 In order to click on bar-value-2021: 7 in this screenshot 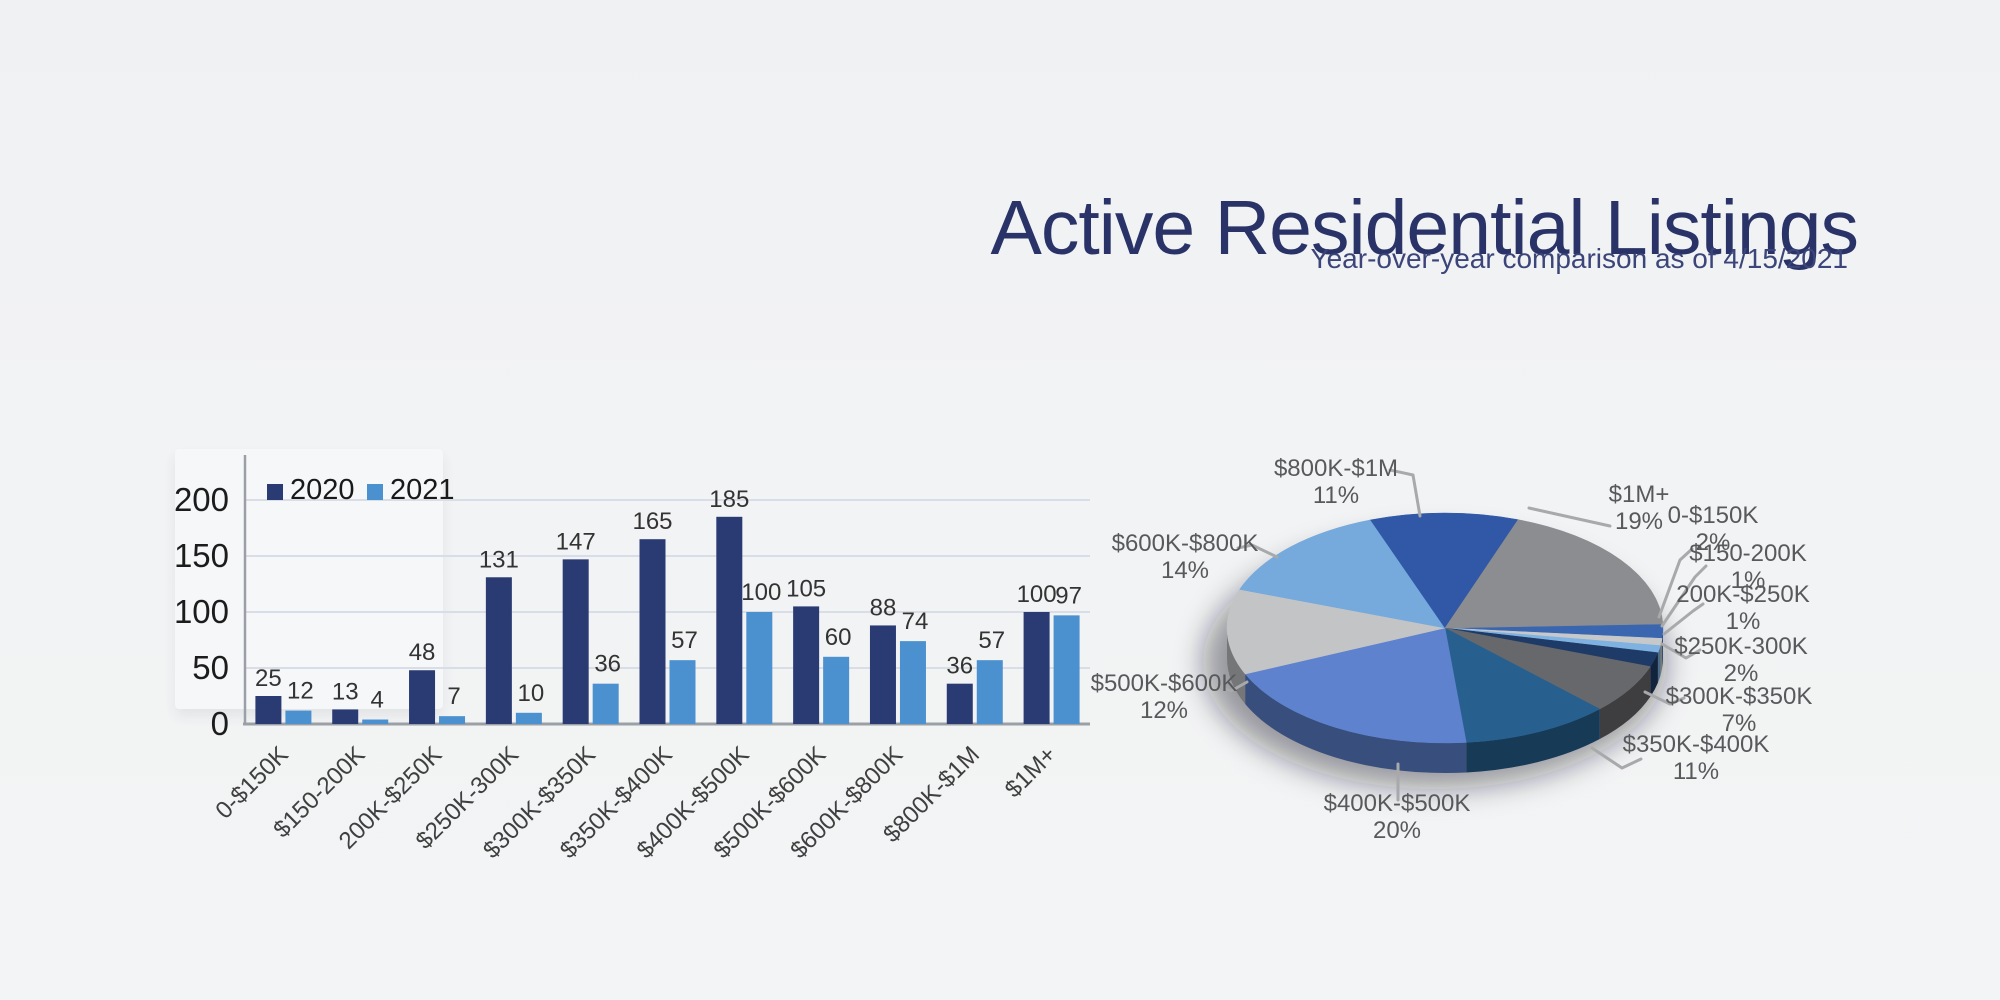, I will do `click(453, 696)`.